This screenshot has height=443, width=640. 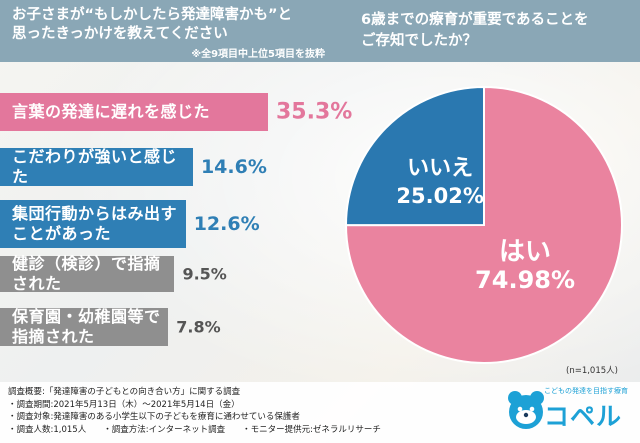 What do you see at coordinates (592, 371) in the screenshot?
I see `sample-size-label: (n=1,015人)` at bounding box center [592, 371].